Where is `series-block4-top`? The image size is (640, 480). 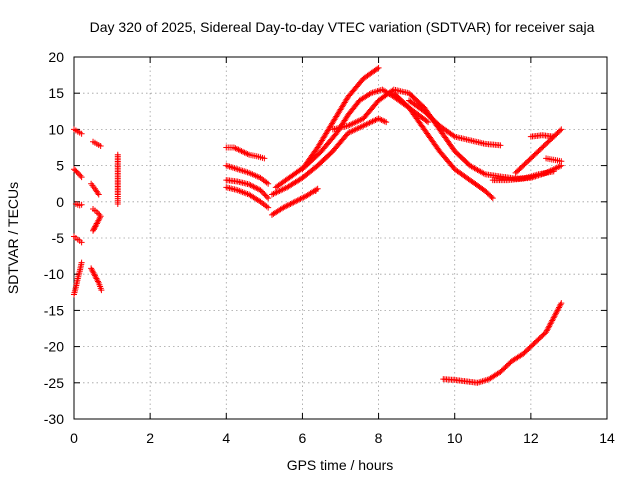
series-block4-top is located at coordinates (245, 153).